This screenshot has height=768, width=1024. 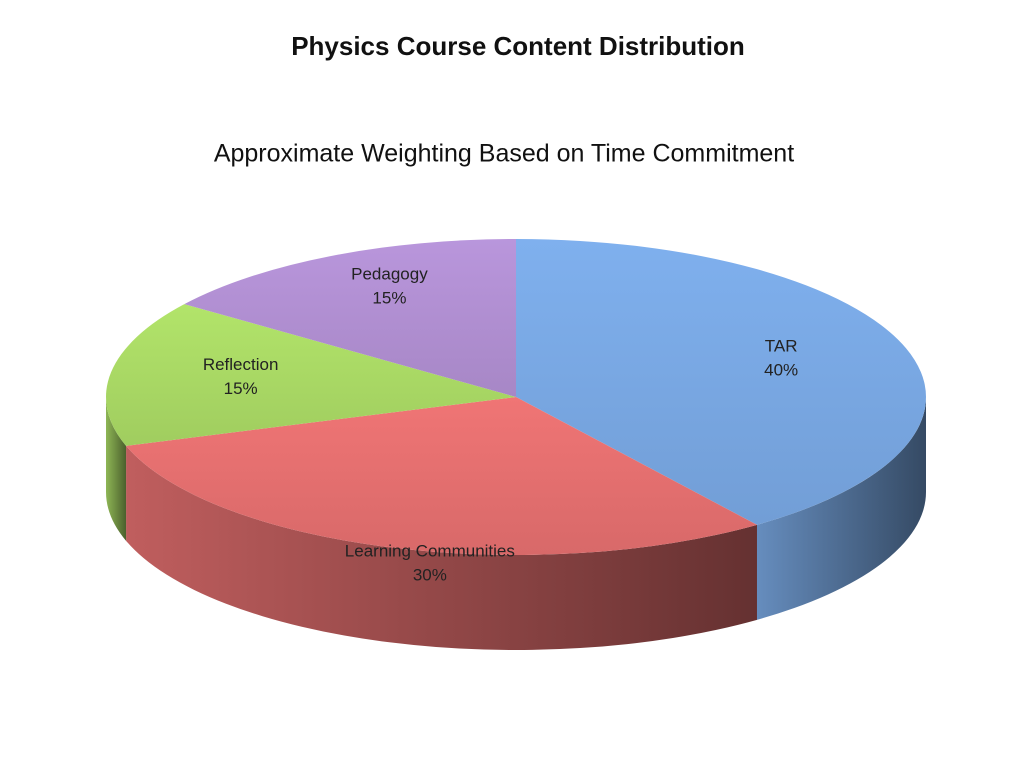 I want to click on slice-label: Learning Communities, so click(x=430, y=551).